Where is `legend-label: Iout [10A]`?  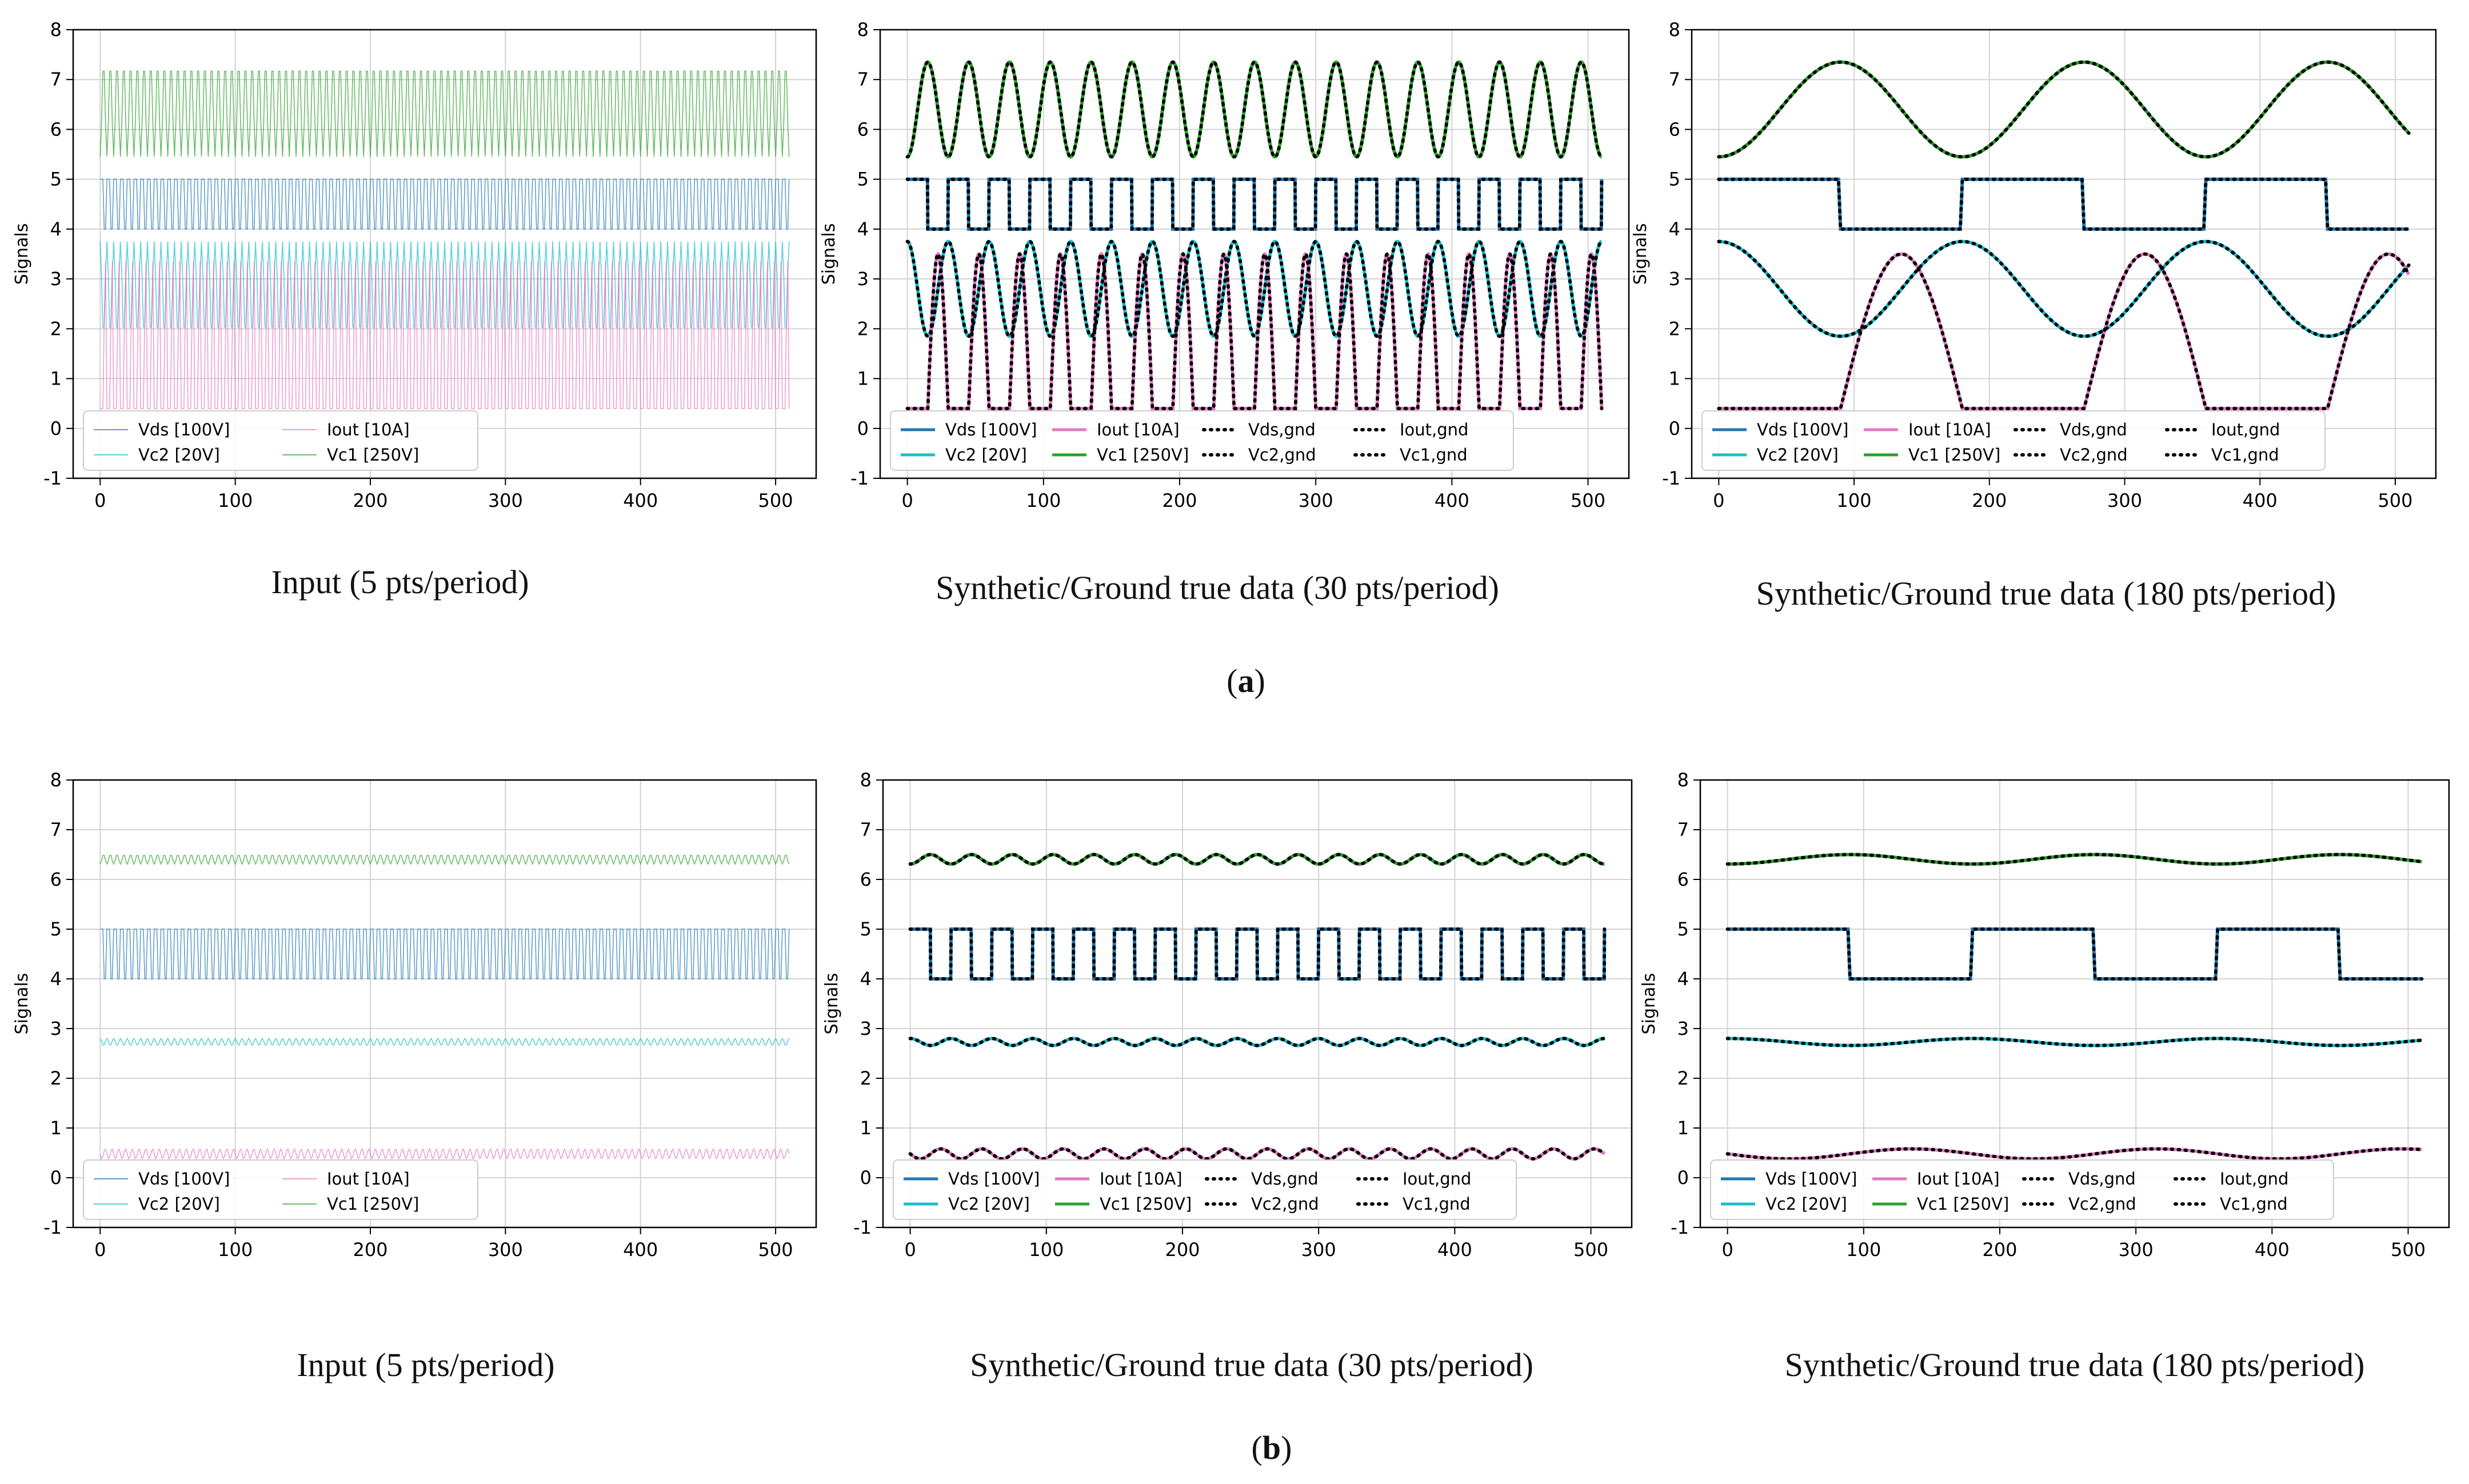 legend-label: Iout [10A] is located at coordinates (1949, 429).